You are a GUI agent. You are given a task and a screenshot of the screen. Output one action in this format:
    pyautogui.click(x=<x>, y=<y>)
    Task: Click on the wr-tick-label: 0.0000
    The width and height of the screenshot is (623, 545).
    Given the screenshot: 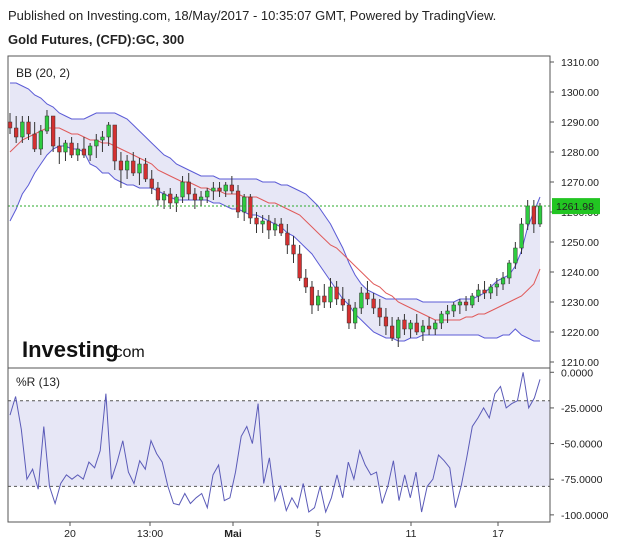 What is the action you would take?
    pyautogui.click(x=577, y=373)
    